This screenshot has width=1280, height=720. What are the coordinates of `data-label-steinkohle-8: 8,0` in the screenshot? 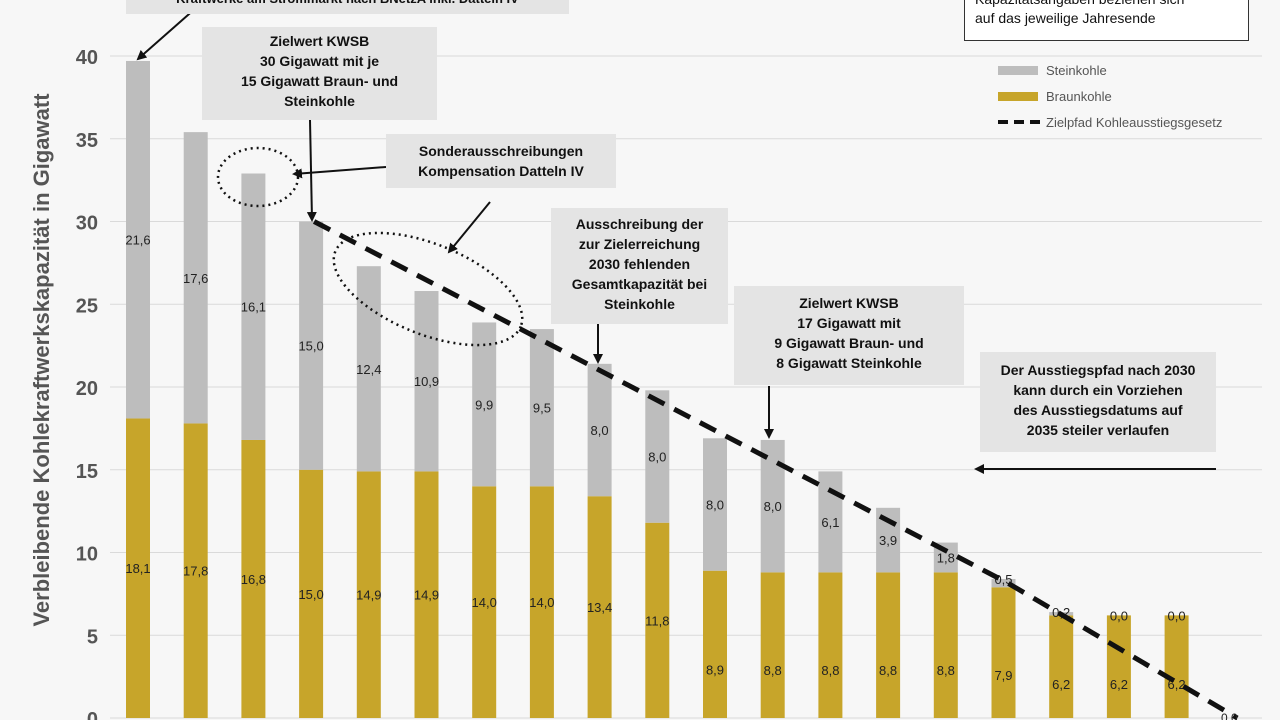 It's located at (600, 430).